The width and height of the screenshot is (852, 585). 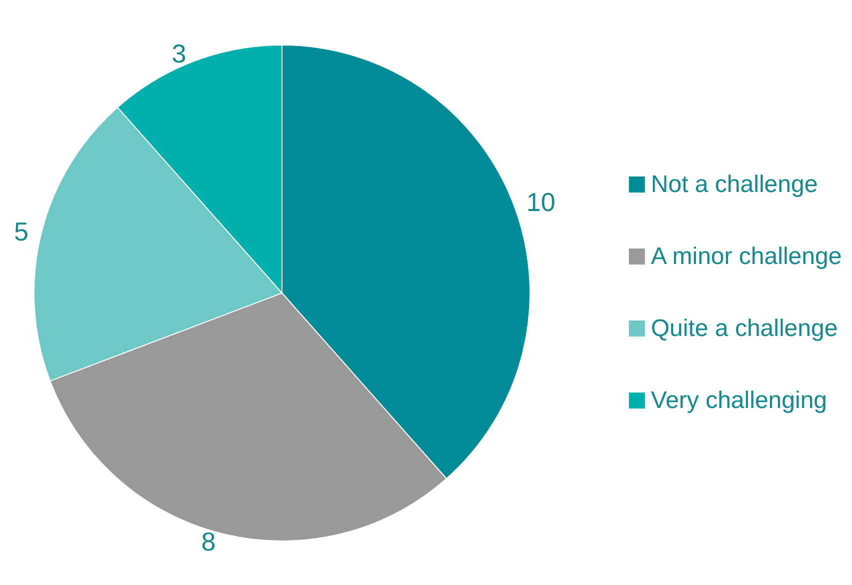 What do you see at coordinates (21, 231) in the screenshot?
I see `data-label: 5` at bounding box center [21, 231].